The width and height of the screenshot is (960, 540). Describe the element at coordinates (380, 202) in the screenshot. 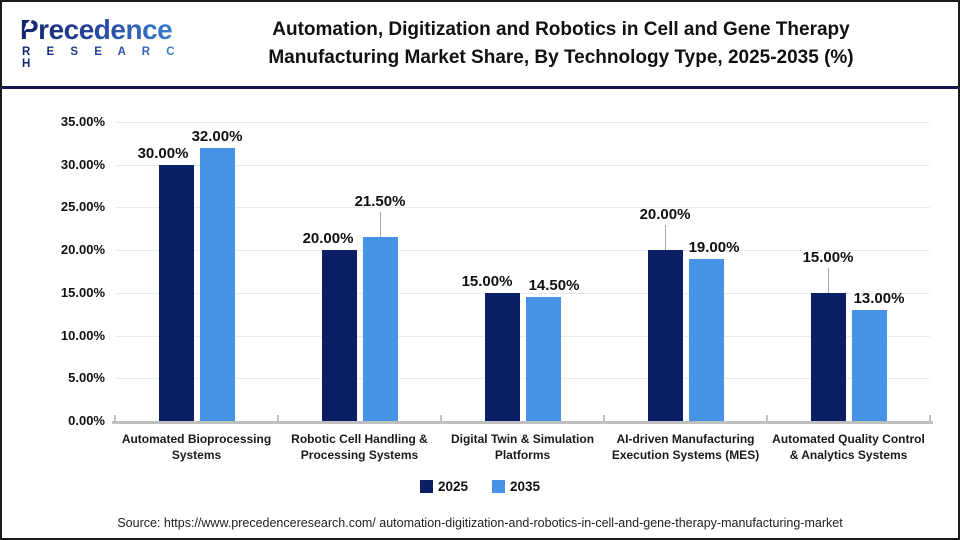

I see `bar-value-label: 21.50%` at that location.